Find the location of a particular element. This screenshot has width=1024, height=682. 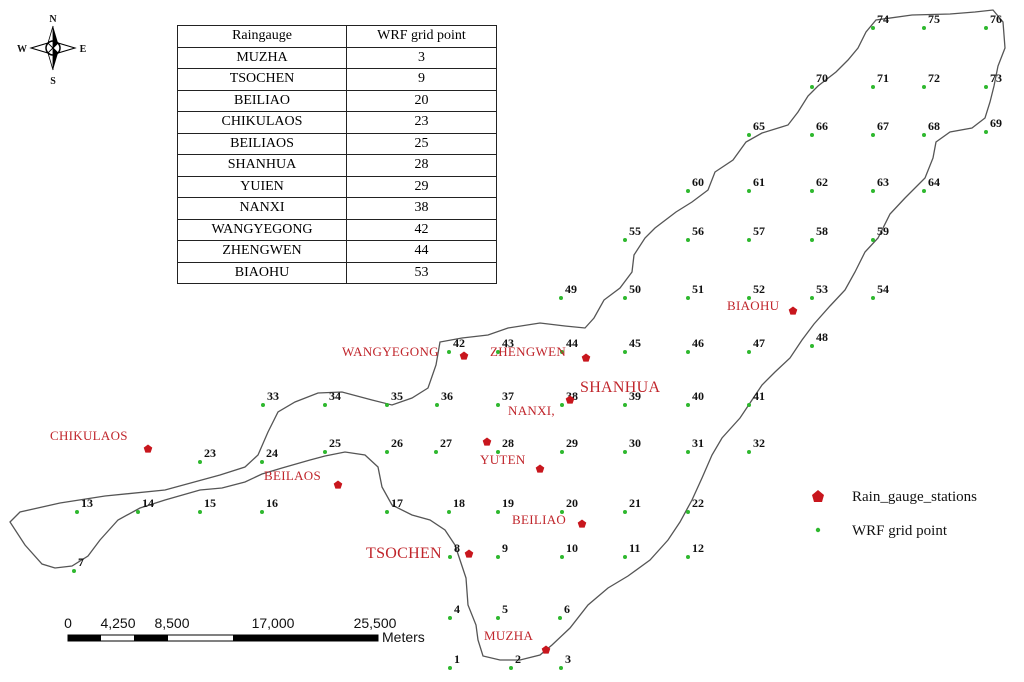

cell-point: 25 is located at coordinates (421, 143).